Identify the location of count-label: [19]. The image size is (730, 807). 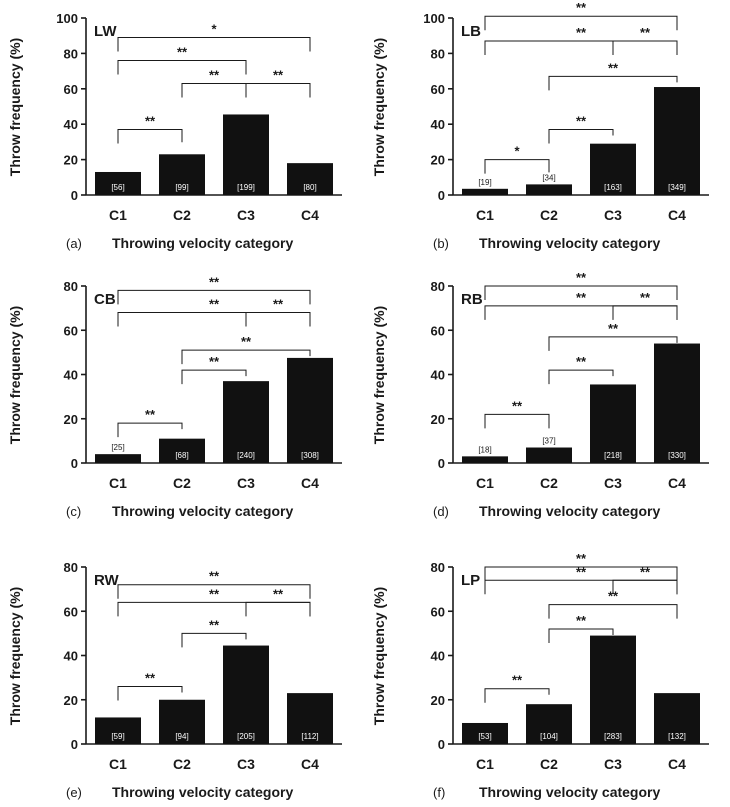
(484, 182).